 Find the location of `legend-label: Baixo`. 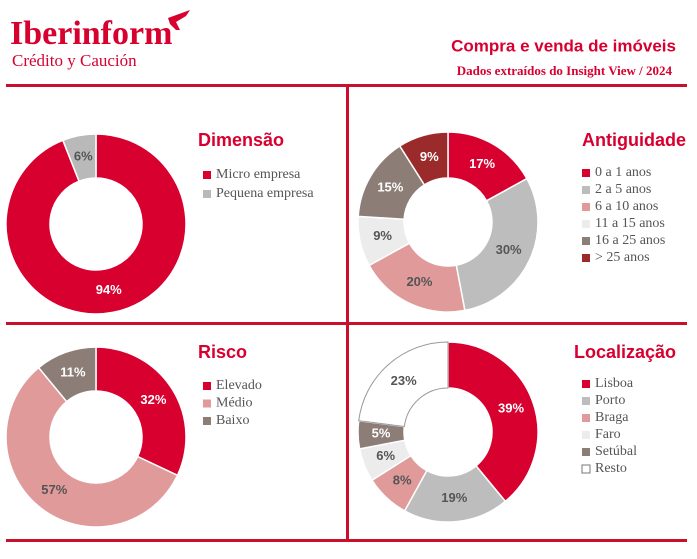

legend-label: Baixo is located at coordinates (232, 420).